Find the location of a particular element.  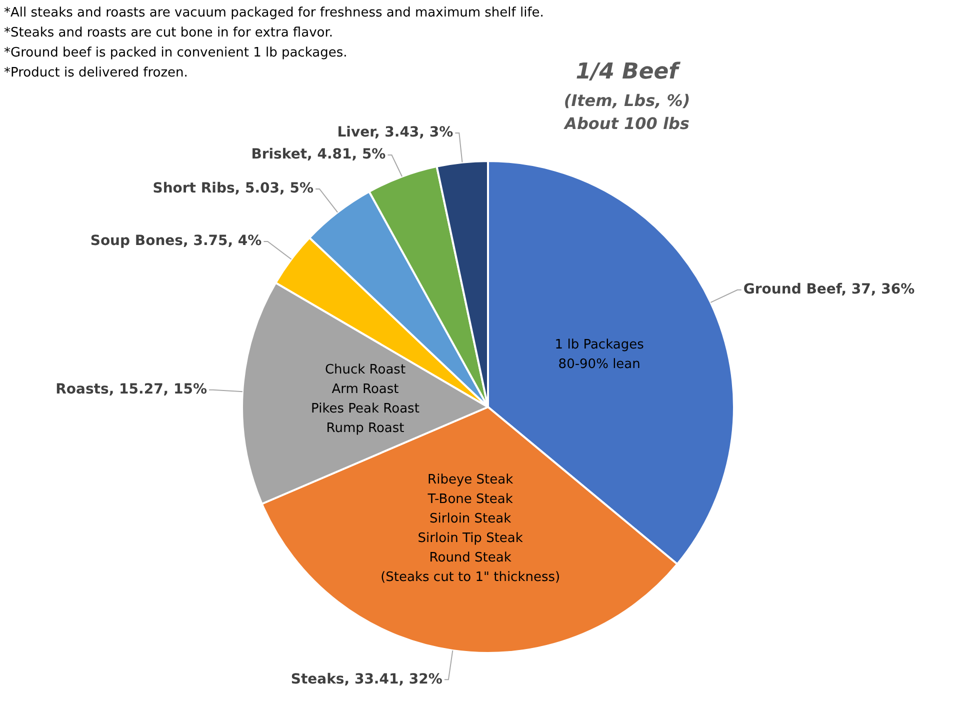

text: 1 lb Packages 80-90% lean is located at coordinates (599, 354).